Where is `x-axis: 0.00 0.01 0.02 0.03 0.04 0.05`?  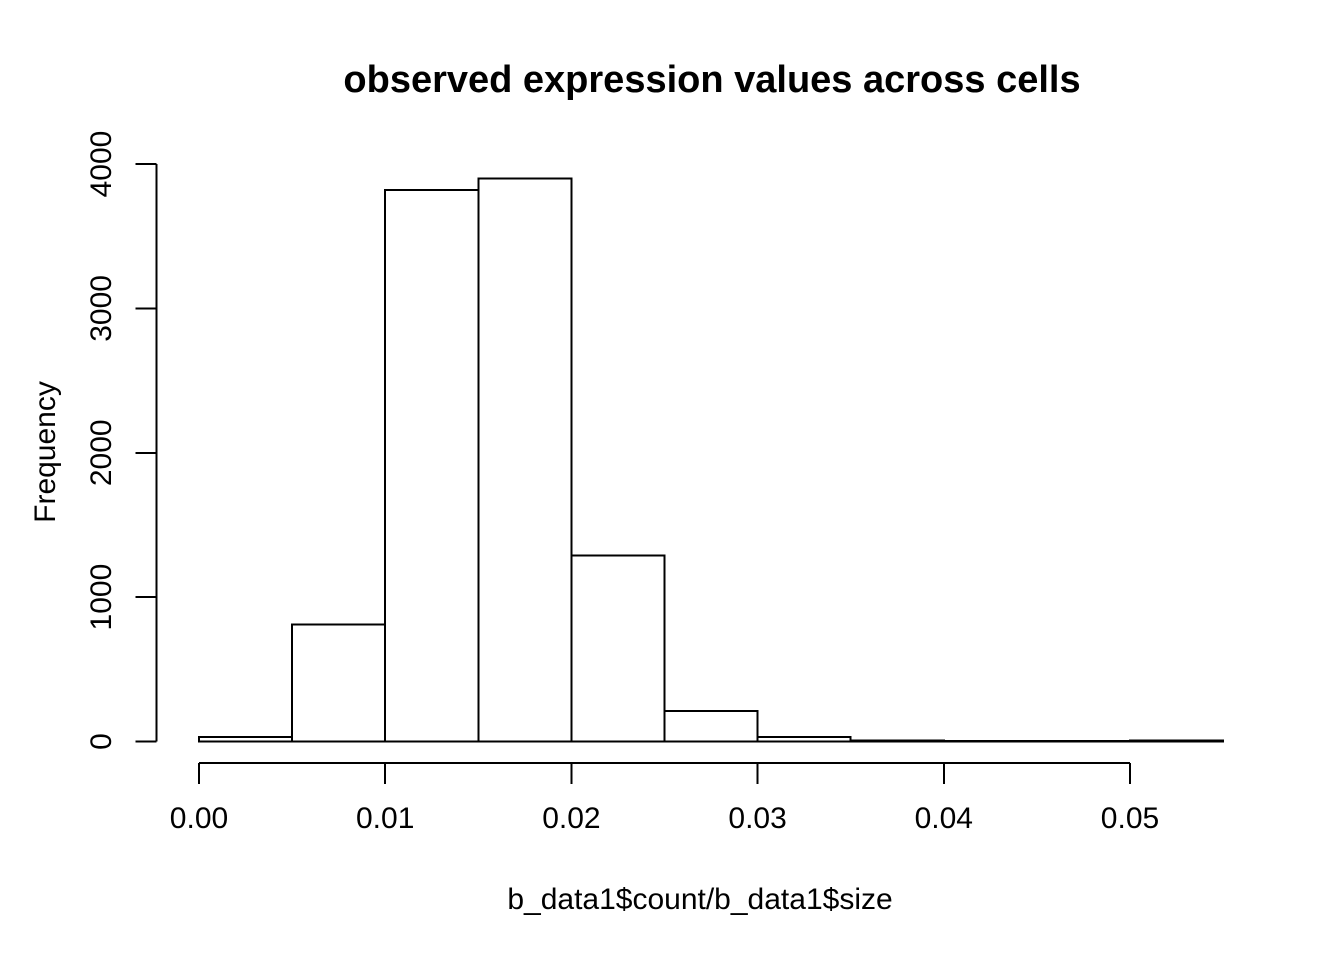
x-axis: 0.00 0.01 0.02 0.03 0.04 0.05 is located at coordinates (664, 798).